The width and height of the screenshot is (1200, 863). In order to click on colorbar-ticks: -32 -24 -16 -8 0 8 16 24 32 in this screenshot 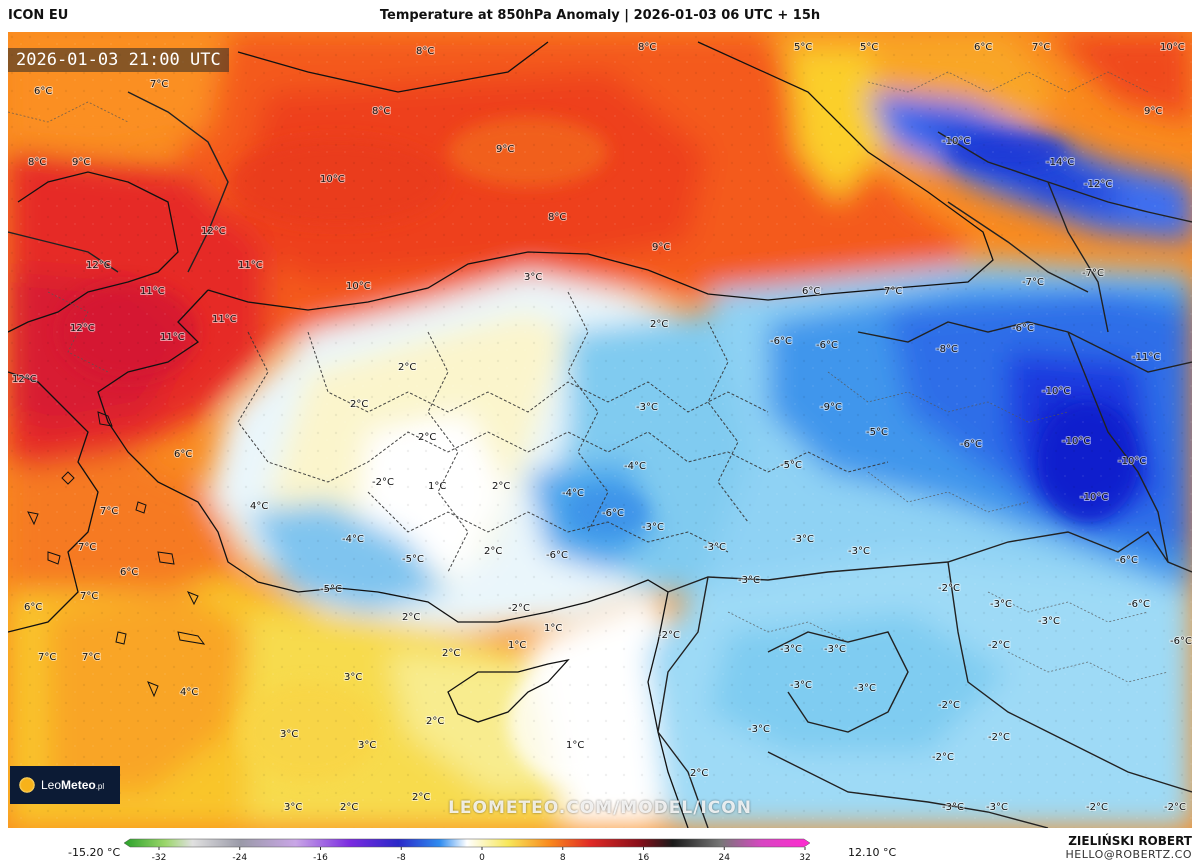, I will do `click(481, 855)`.